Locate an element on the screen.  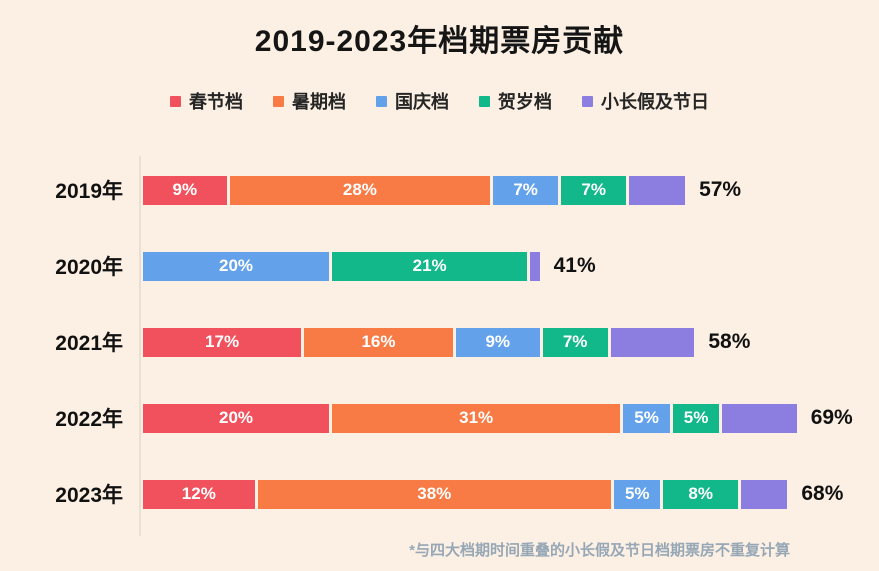
total-label: 57% is located at coordinates (720, 189).